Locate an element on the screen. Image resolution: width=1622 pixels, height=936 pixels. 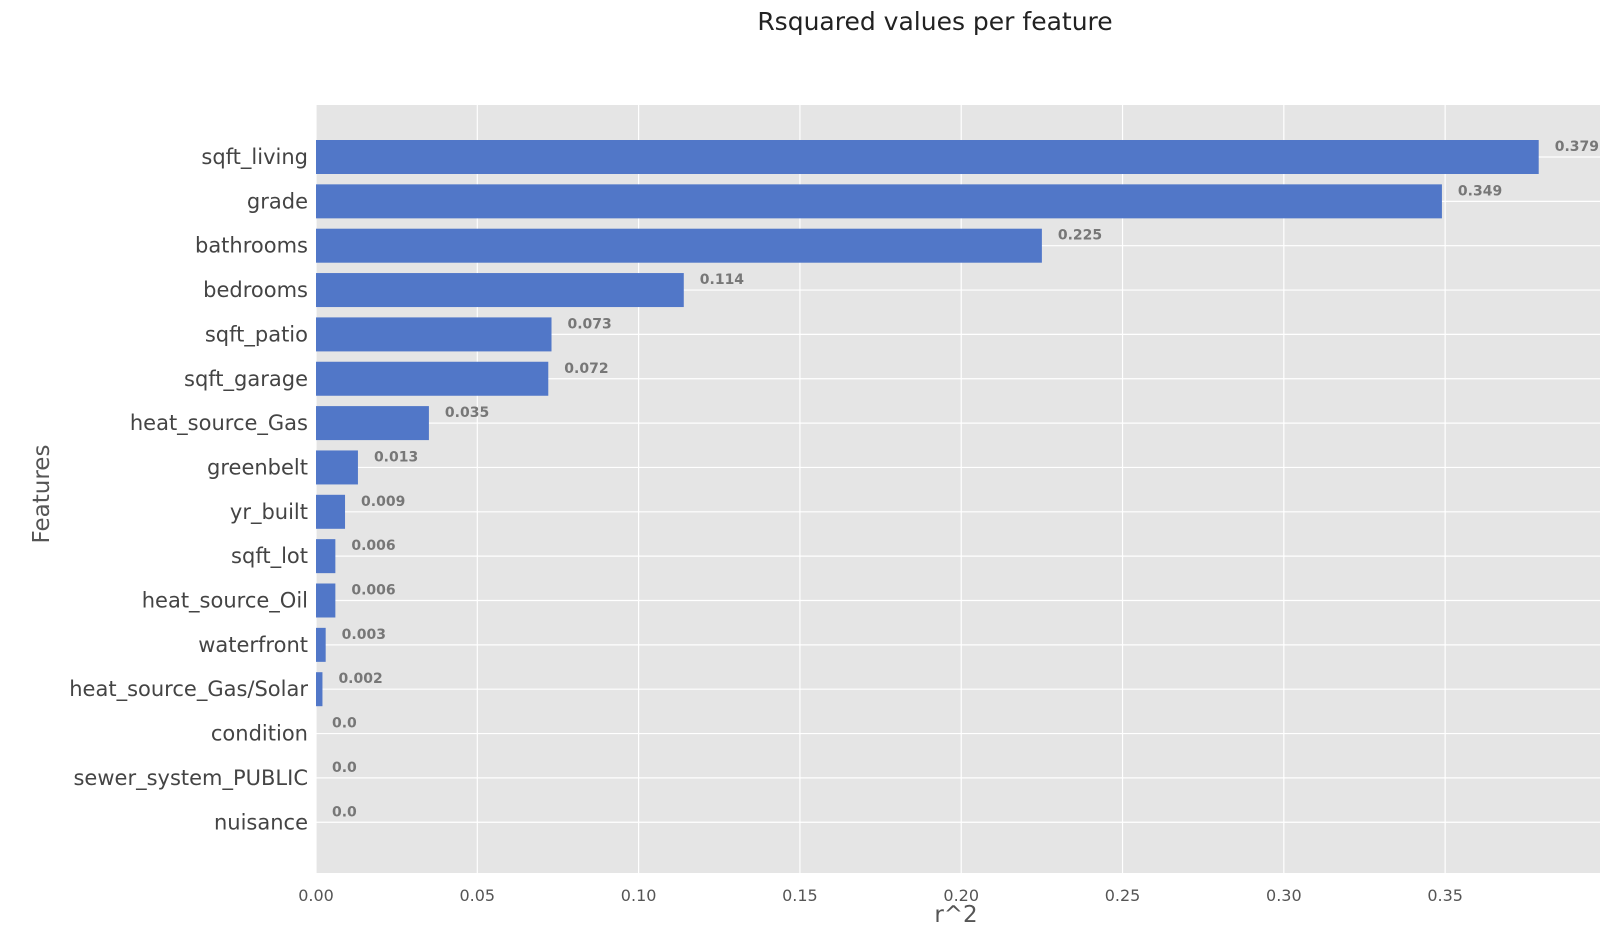
bar-value-label: 0.003 is located at coordinates (364, 635).